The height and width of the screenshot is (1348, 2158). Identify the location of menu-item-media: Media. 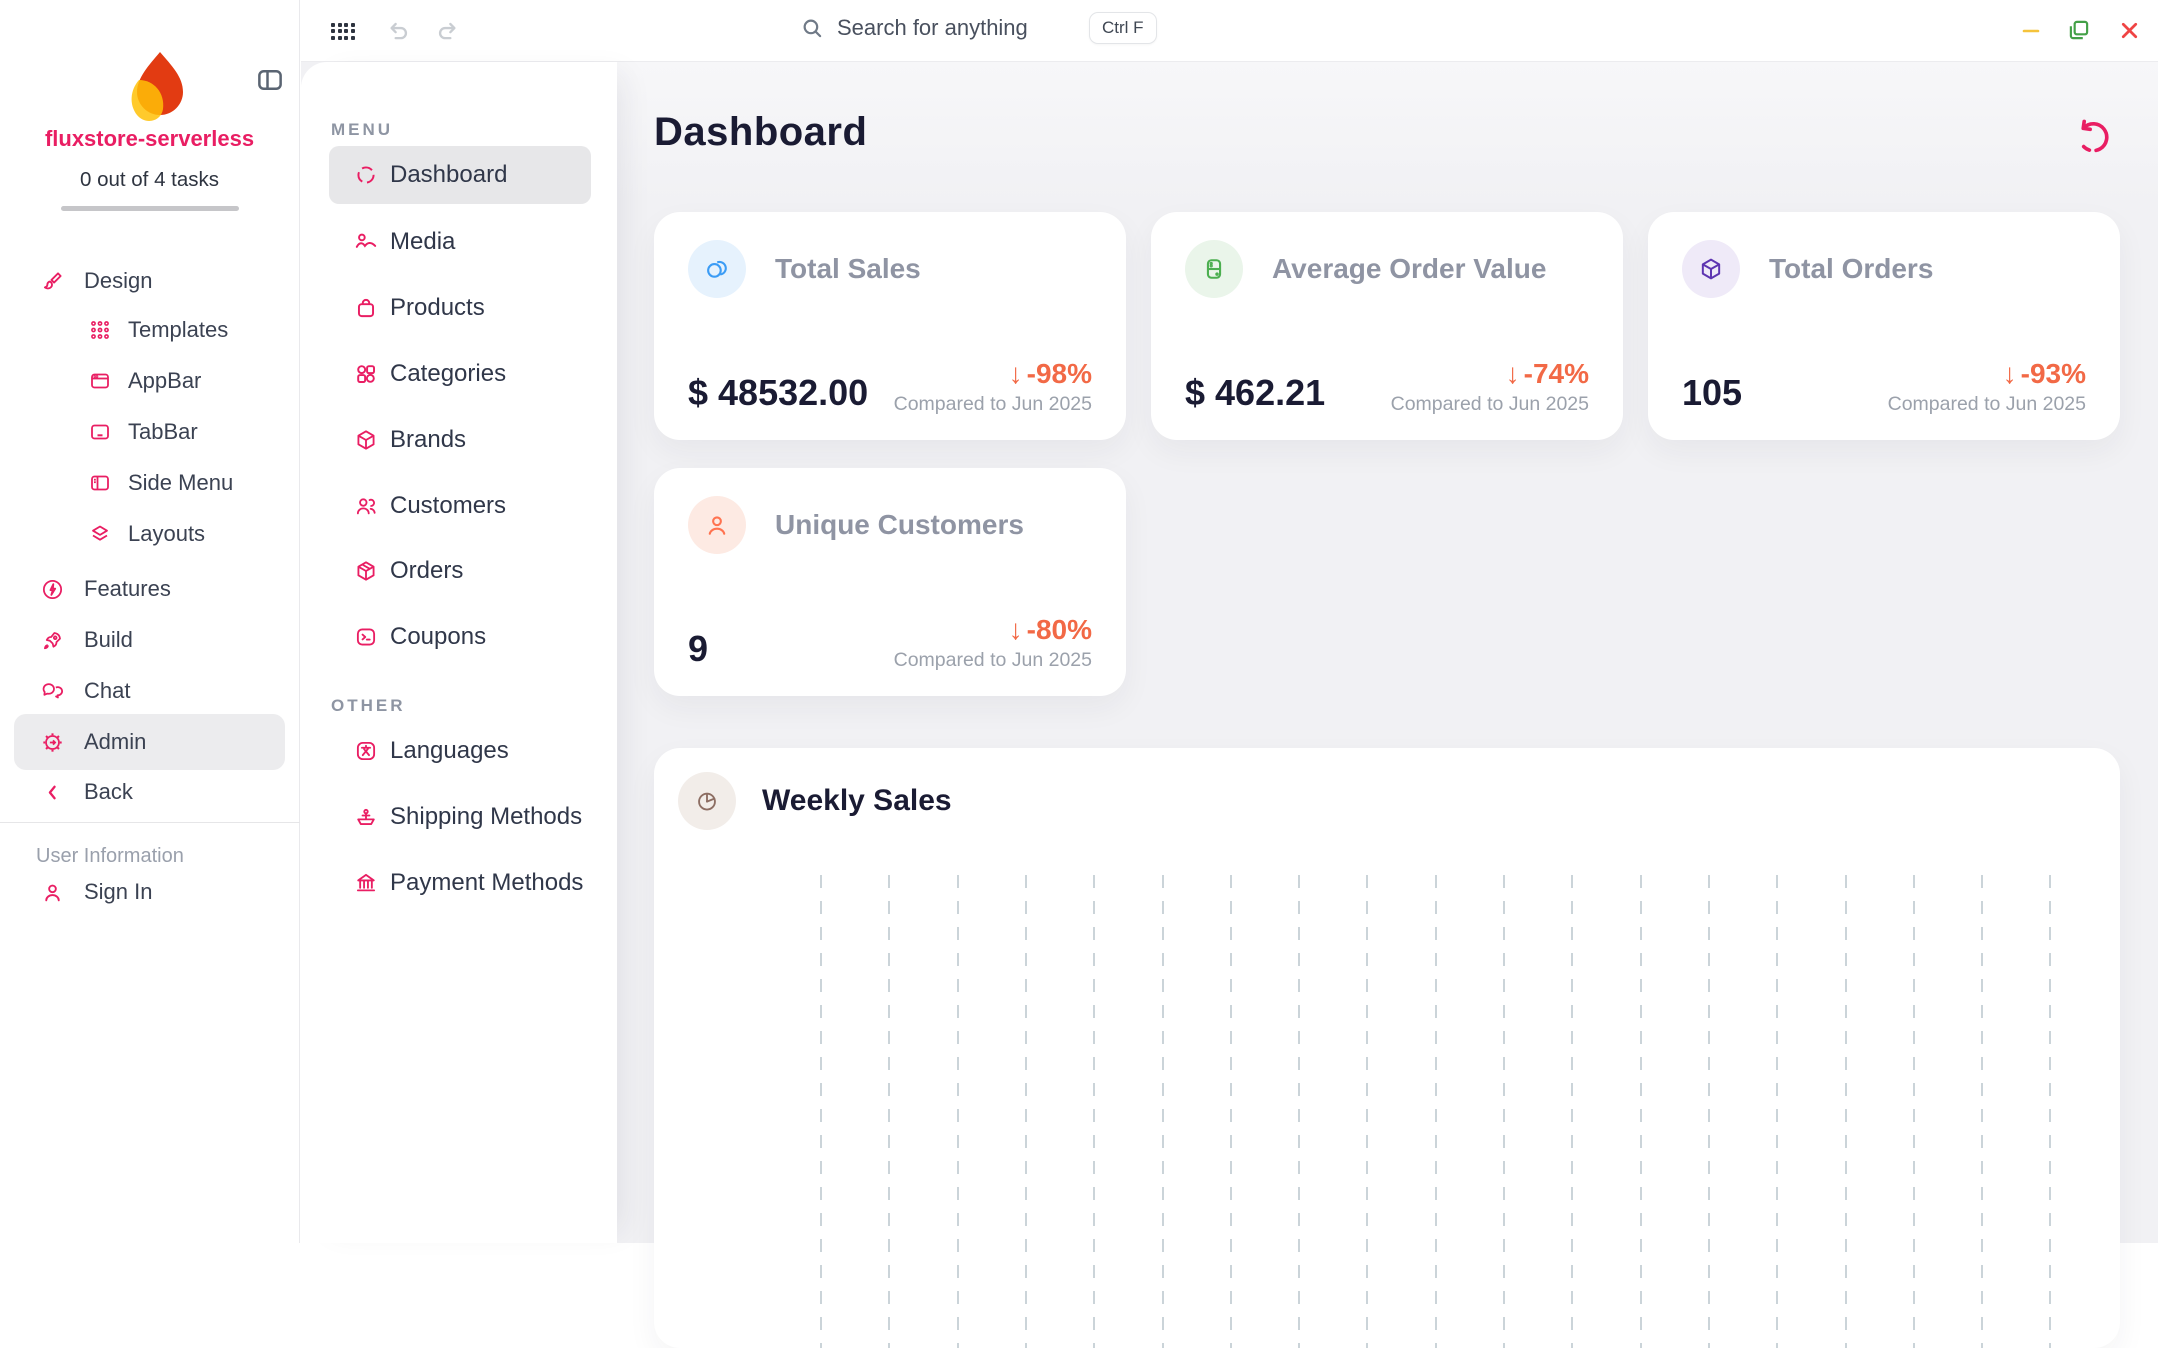
(459, 242).